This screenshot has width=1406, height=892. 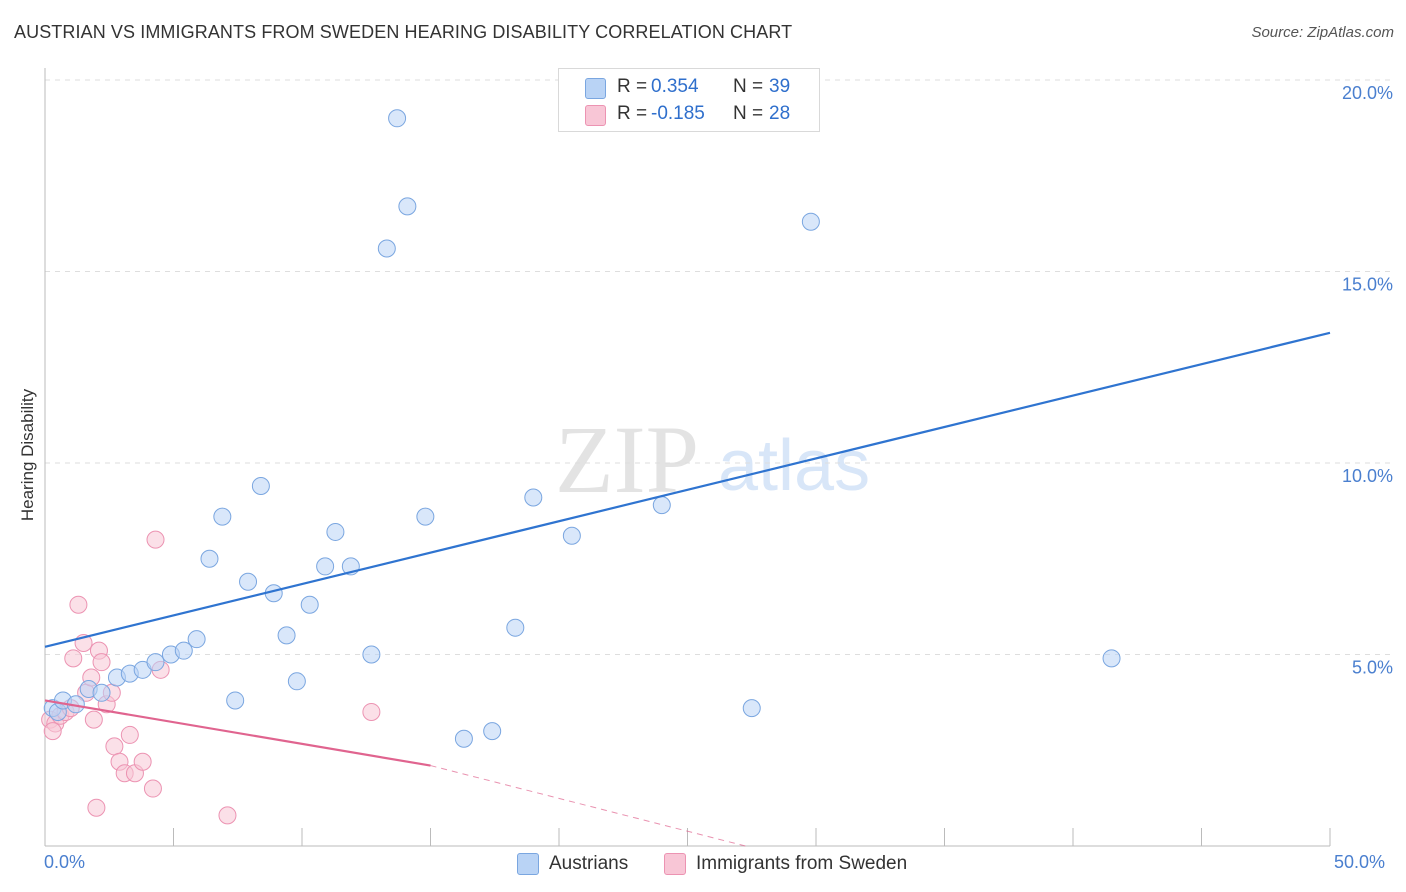 What do you see at coordinates (802, 863) in the screenshot?
I see `legend-label-immigrants: Immigrants from Sweden` at bounding box center [802, 863].